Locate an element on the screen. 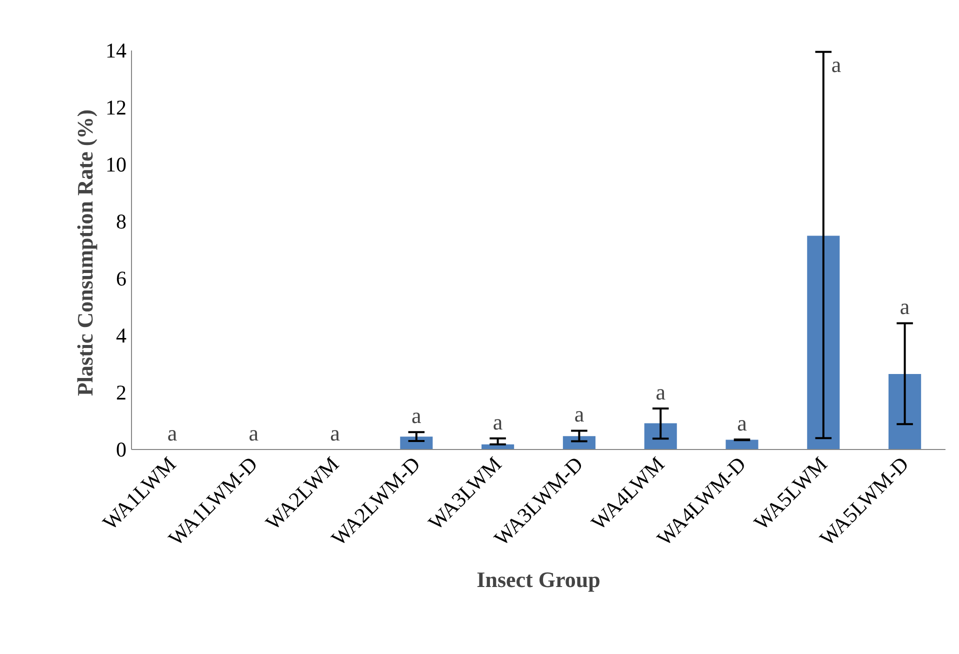  y-tick-label: 10 is located at coordinates (116, 164).